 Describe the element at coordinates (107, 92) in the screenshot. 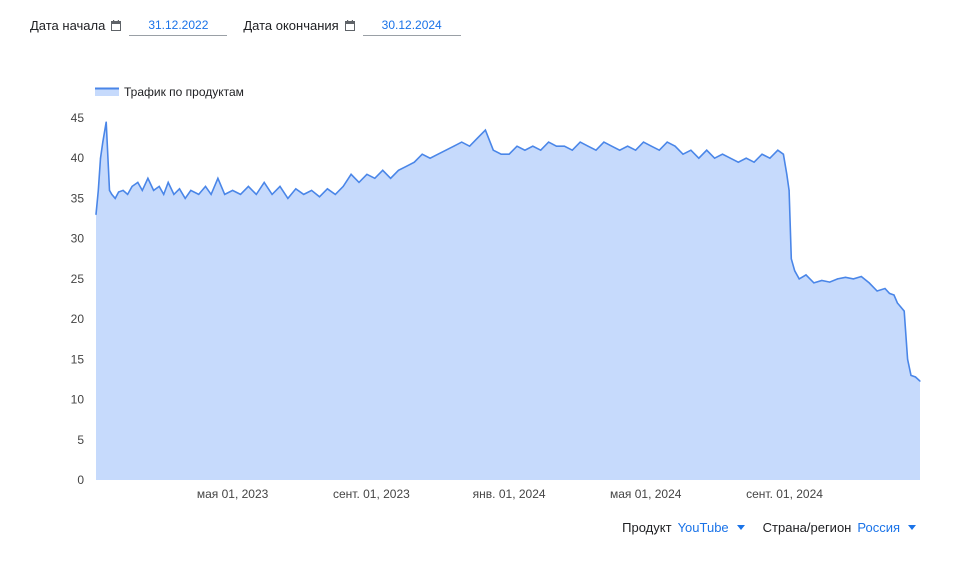

I see `legend-swatch` at that location.